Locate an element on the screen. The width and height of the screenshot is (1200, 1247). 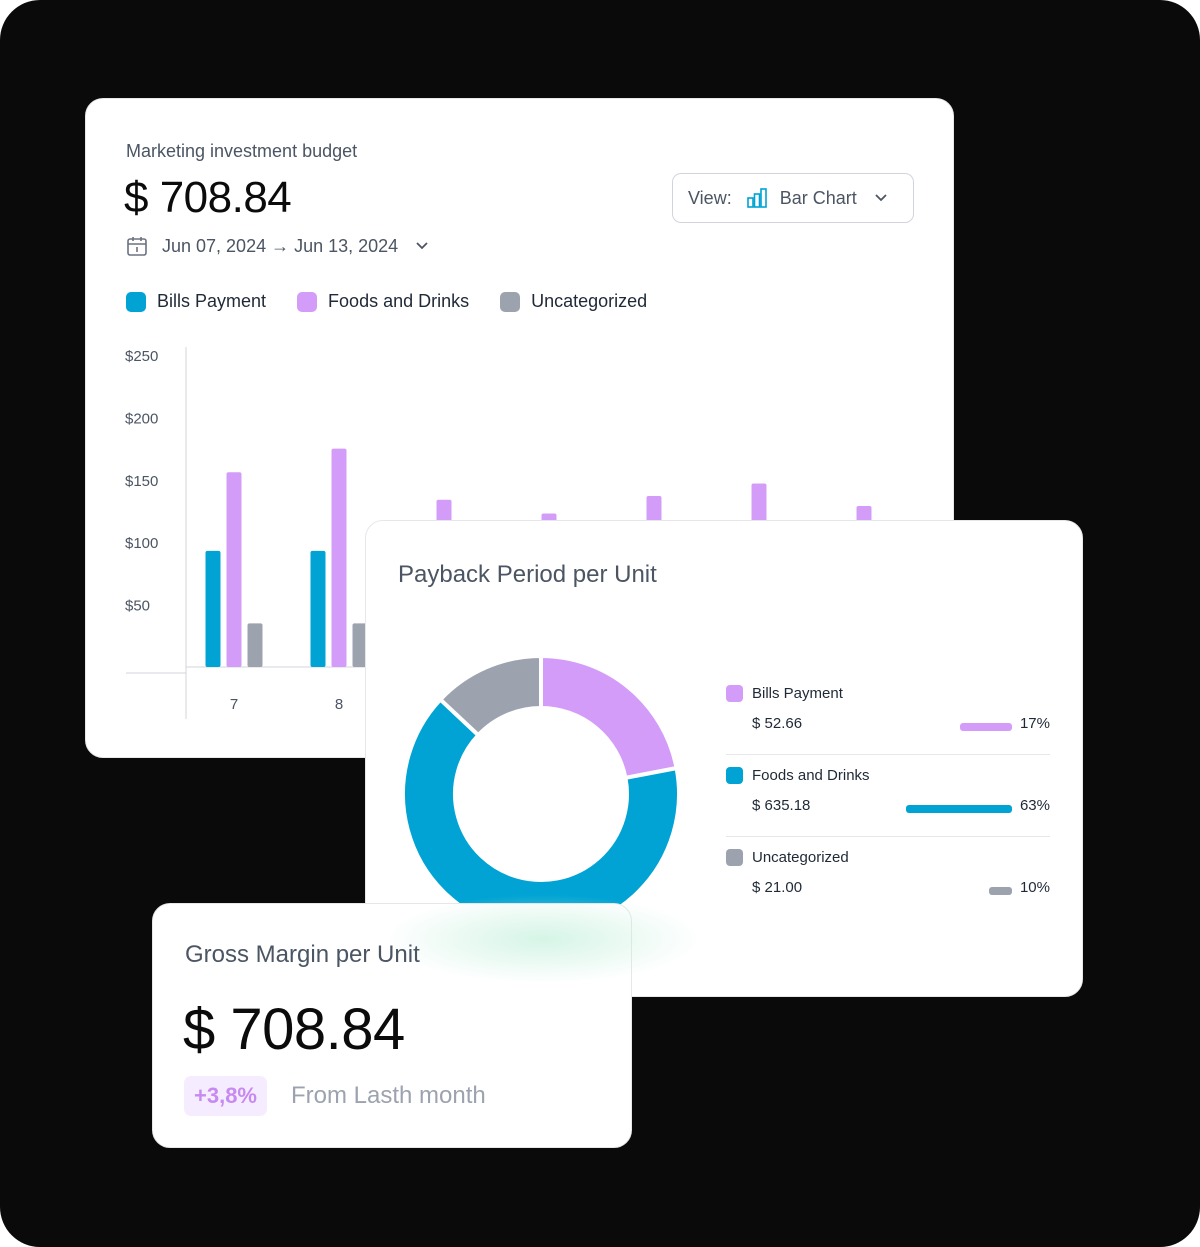
donut-chart is located at coordinates (541, 793).